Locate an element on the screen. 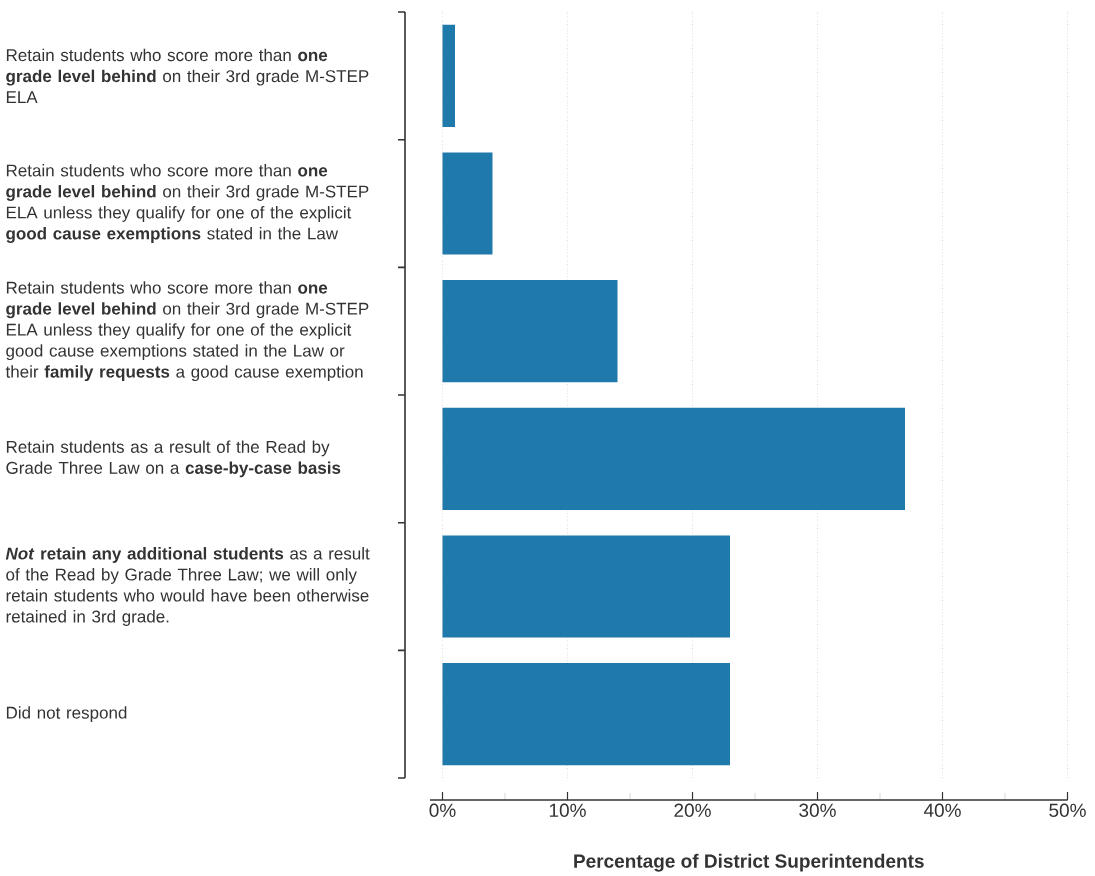 This screenshot has width=1095, height=876. x-tick-label: 0% is located at coordinates (442, 810).